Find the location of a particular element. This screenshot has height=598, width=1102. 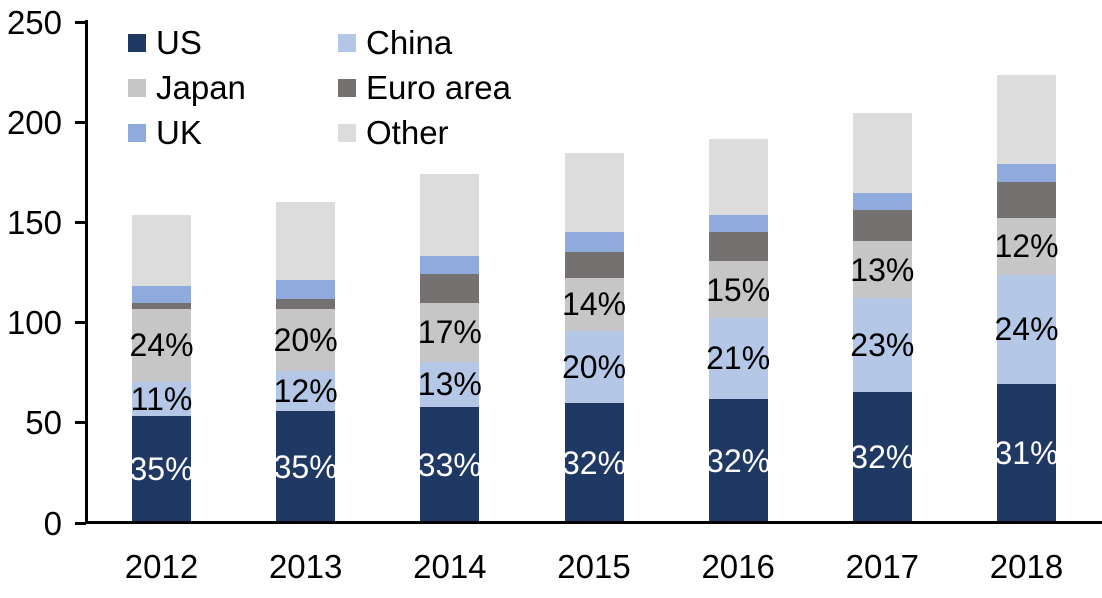

legend-swatch-japan is located at coordinates (137, 87).